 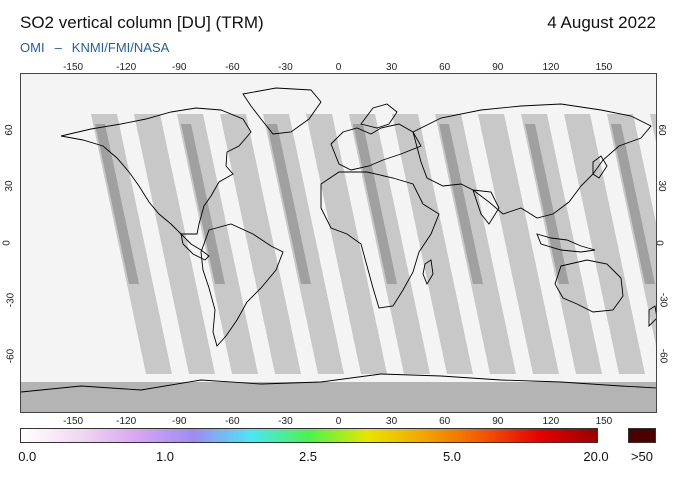 What do you see at coordinates (379, 116) in the screenshot?
I see `coastline-scandinavia` at bounding box center [379, 116].